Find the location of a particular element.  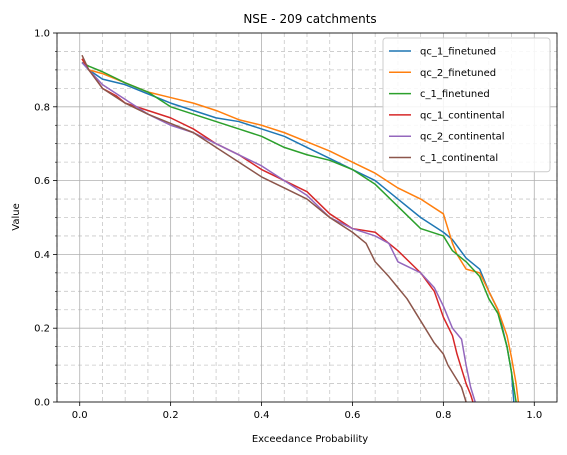

x-tick-label: 0.0 is located at coordinates (80, 415).